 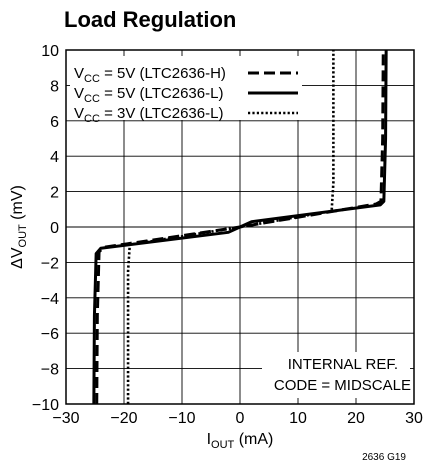 I want to click on x-tick-label: 30, so click(x=414, y=418).